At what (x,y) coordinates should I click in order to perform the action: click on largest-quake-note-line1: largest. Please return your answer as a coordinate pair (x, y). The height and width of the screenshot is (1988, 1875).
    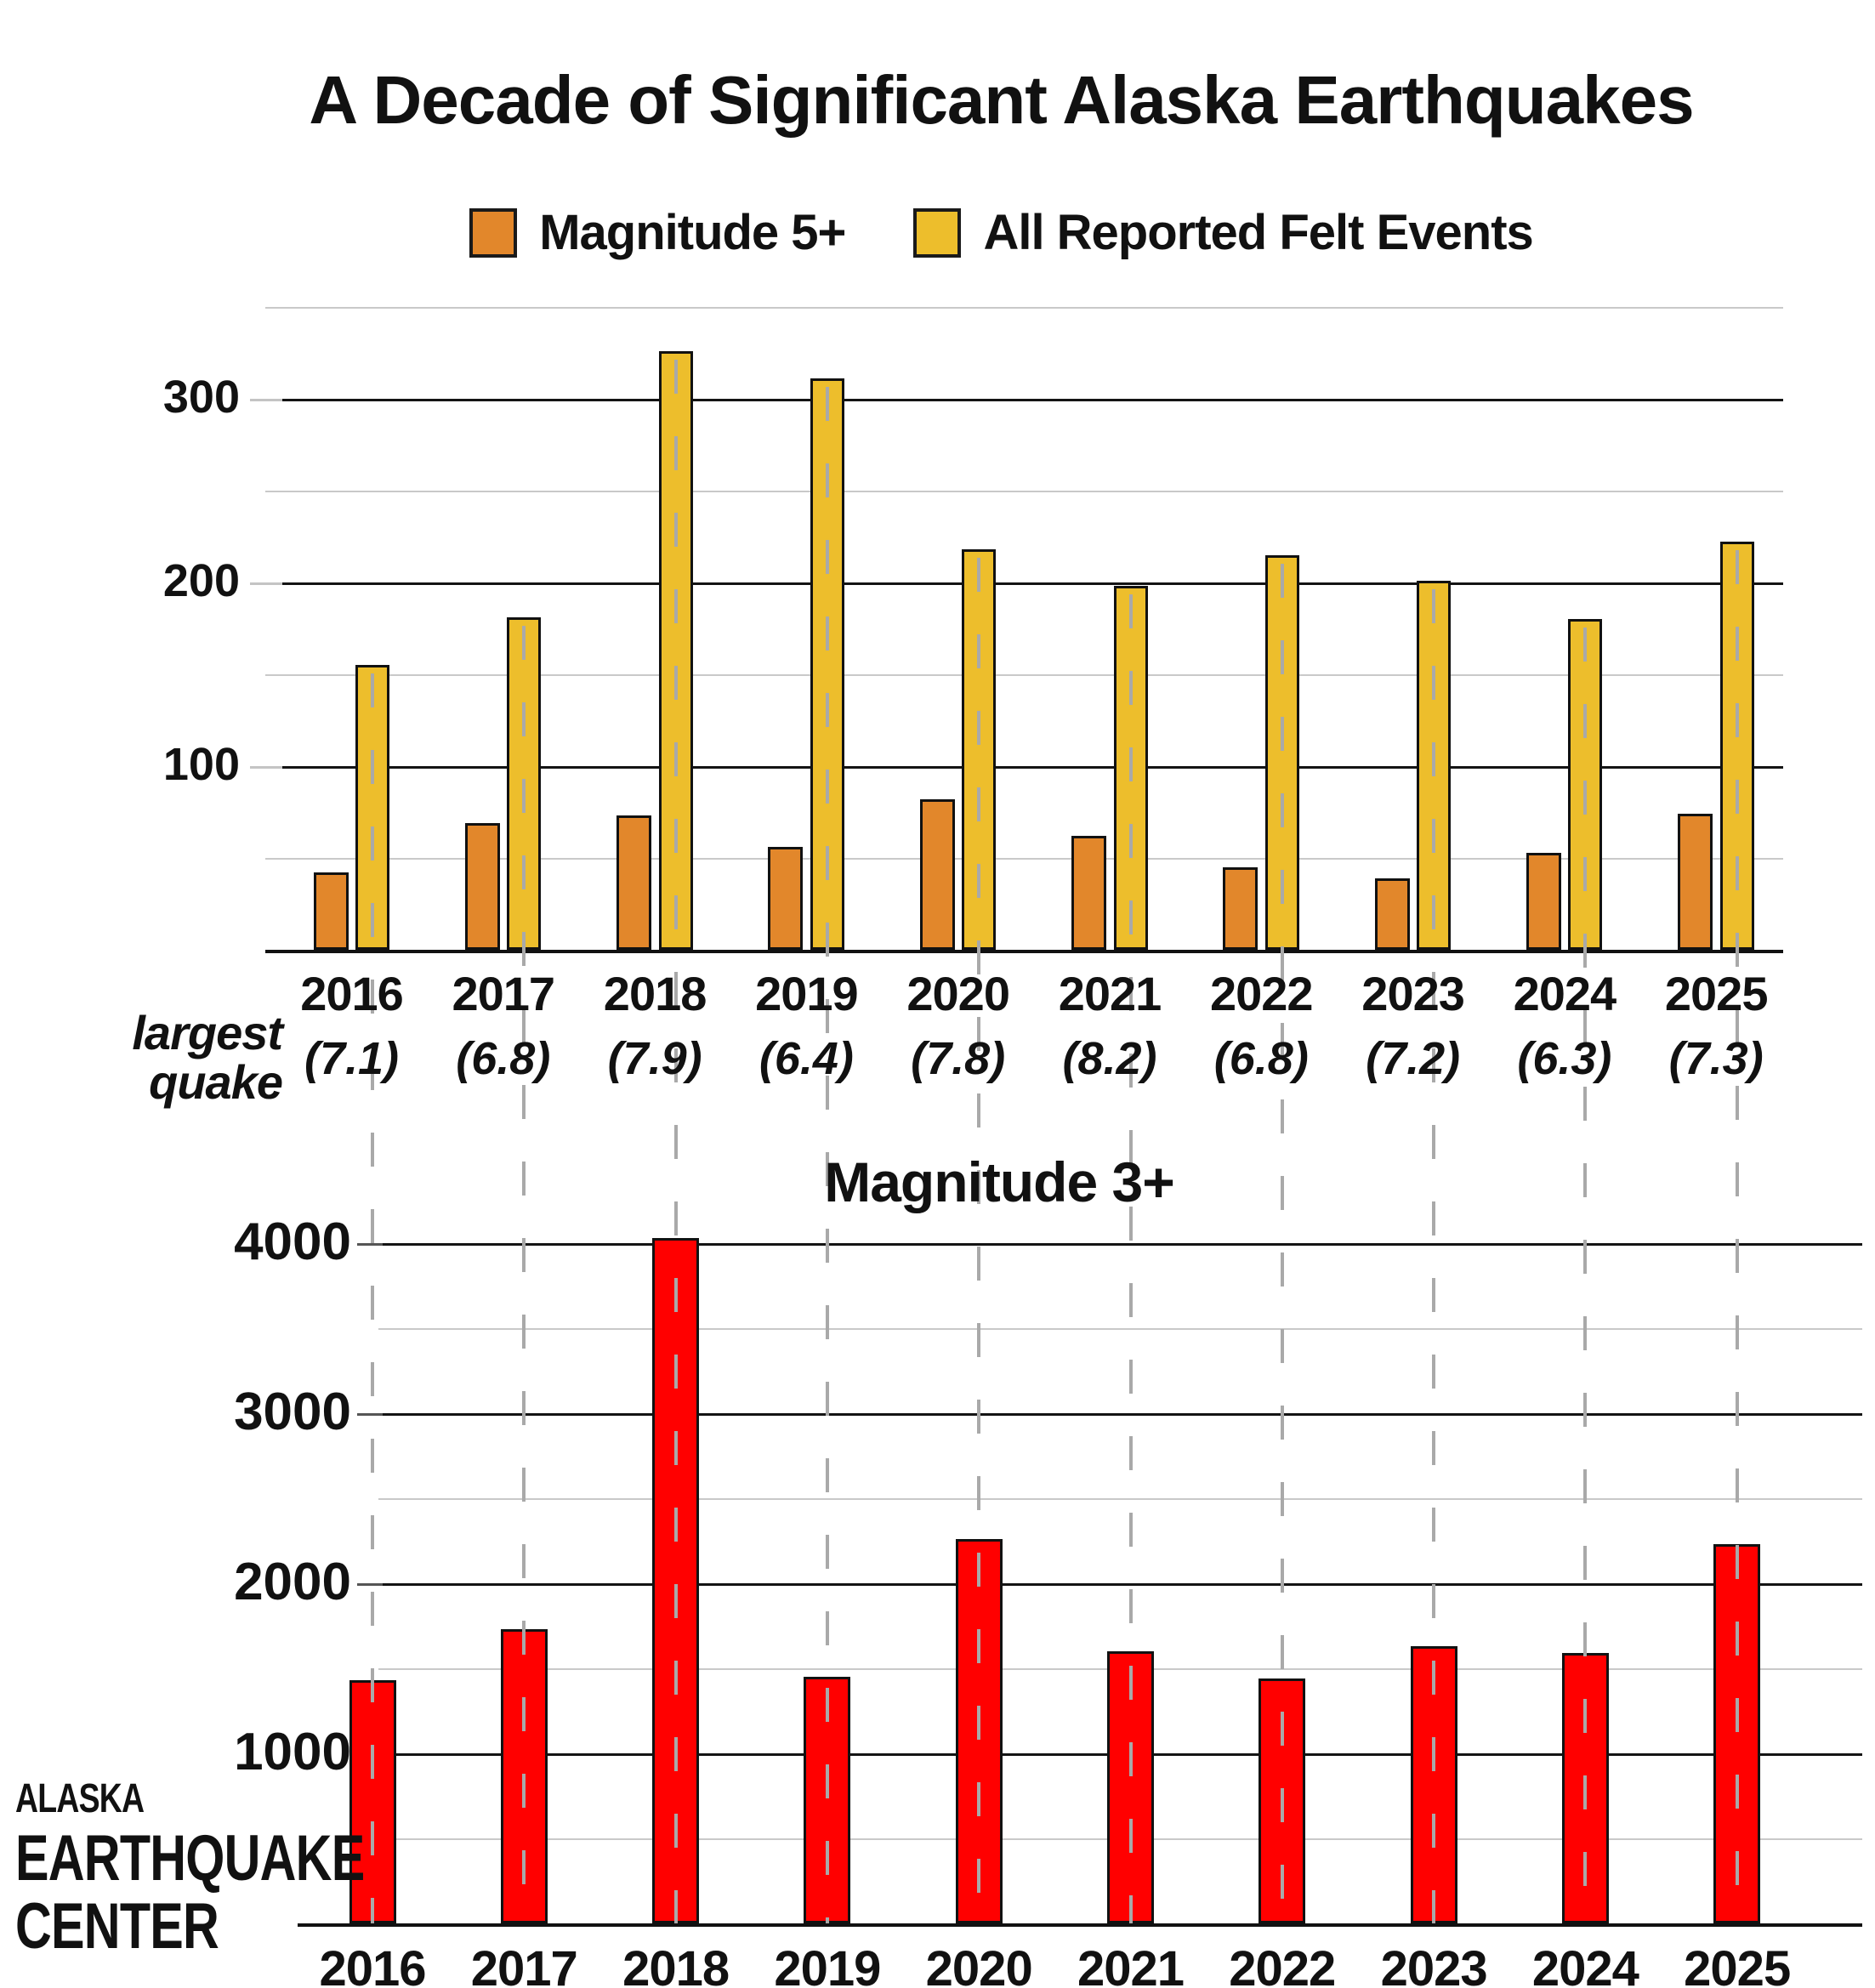
    Looking at the image, I should click on (207, 1033).